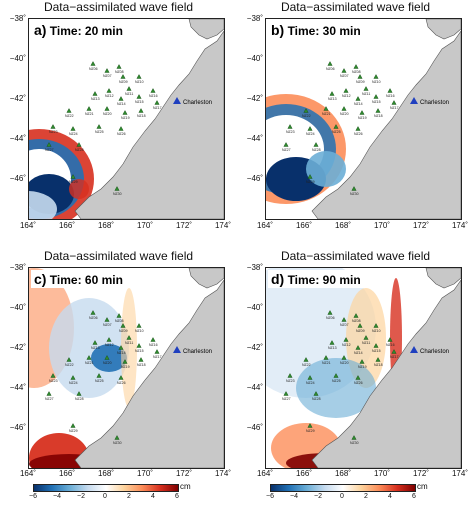  Describe the element at coordinates (344, 76) in the screenshot. I see `station-label: NZ07` at that location.